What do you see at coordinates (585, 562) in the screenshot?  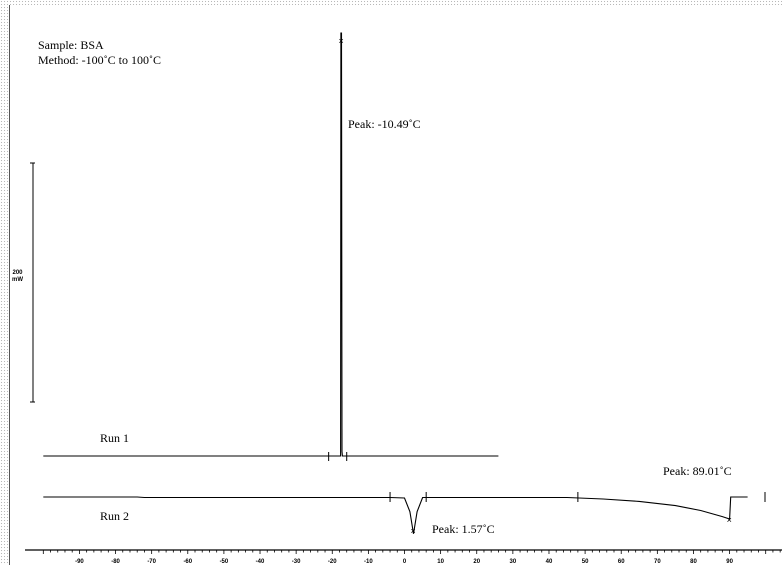 I see `x-tick-label: 50` at bounding box center [585, 562].